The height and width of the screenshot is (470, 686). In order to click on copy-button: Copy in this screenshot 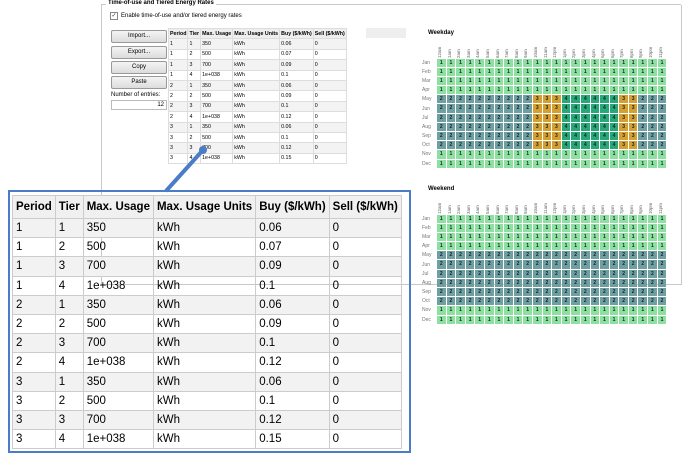, I will do `click(139, 67)`.